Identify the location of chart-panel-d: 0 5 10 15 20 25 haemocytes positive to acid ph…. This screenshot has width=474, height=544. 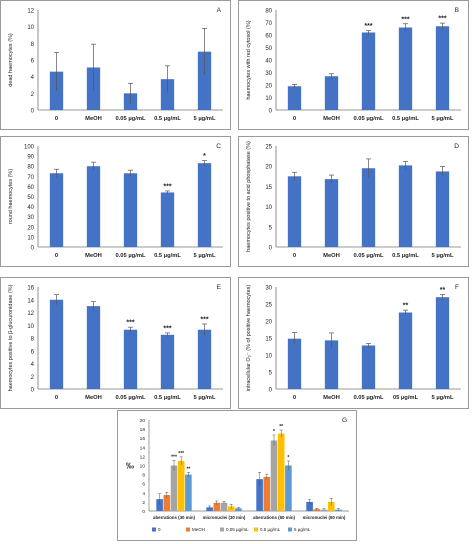
(353, 201).